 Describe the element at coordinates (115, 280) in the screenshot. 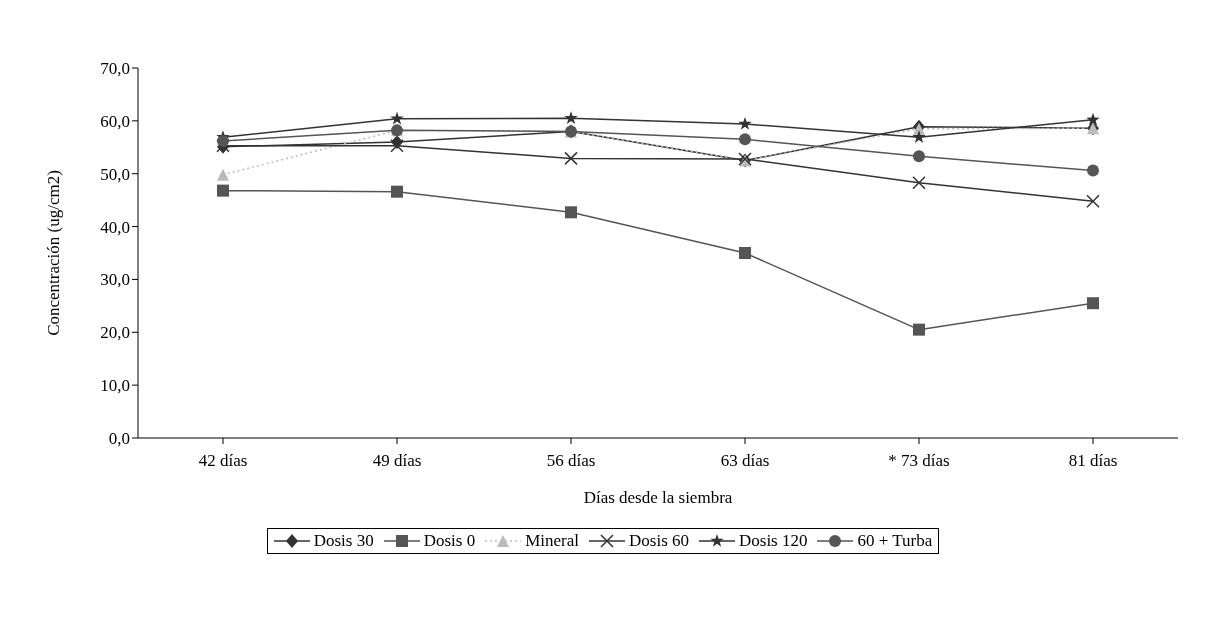

I see `y-tick-label: 30,0` at that location.